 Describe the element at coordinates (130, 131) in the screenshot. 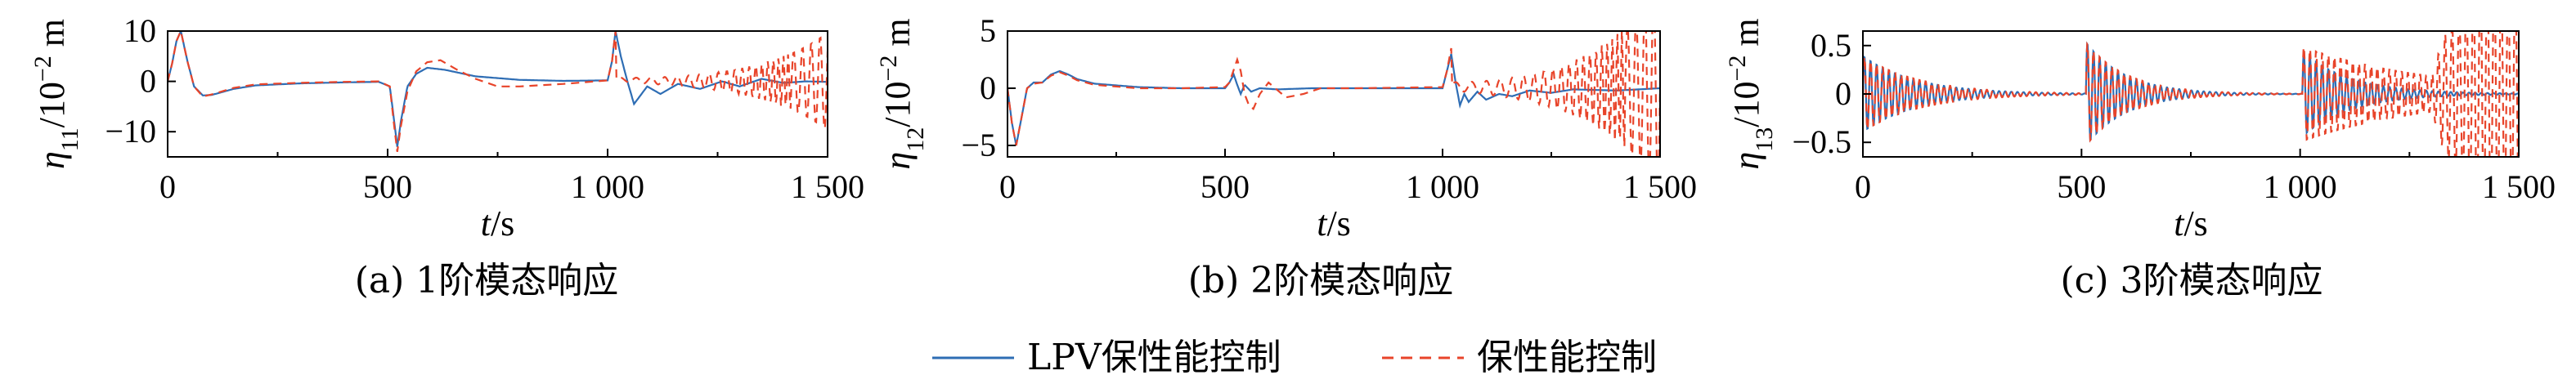

I see `y-tick-label: −10` at that location.